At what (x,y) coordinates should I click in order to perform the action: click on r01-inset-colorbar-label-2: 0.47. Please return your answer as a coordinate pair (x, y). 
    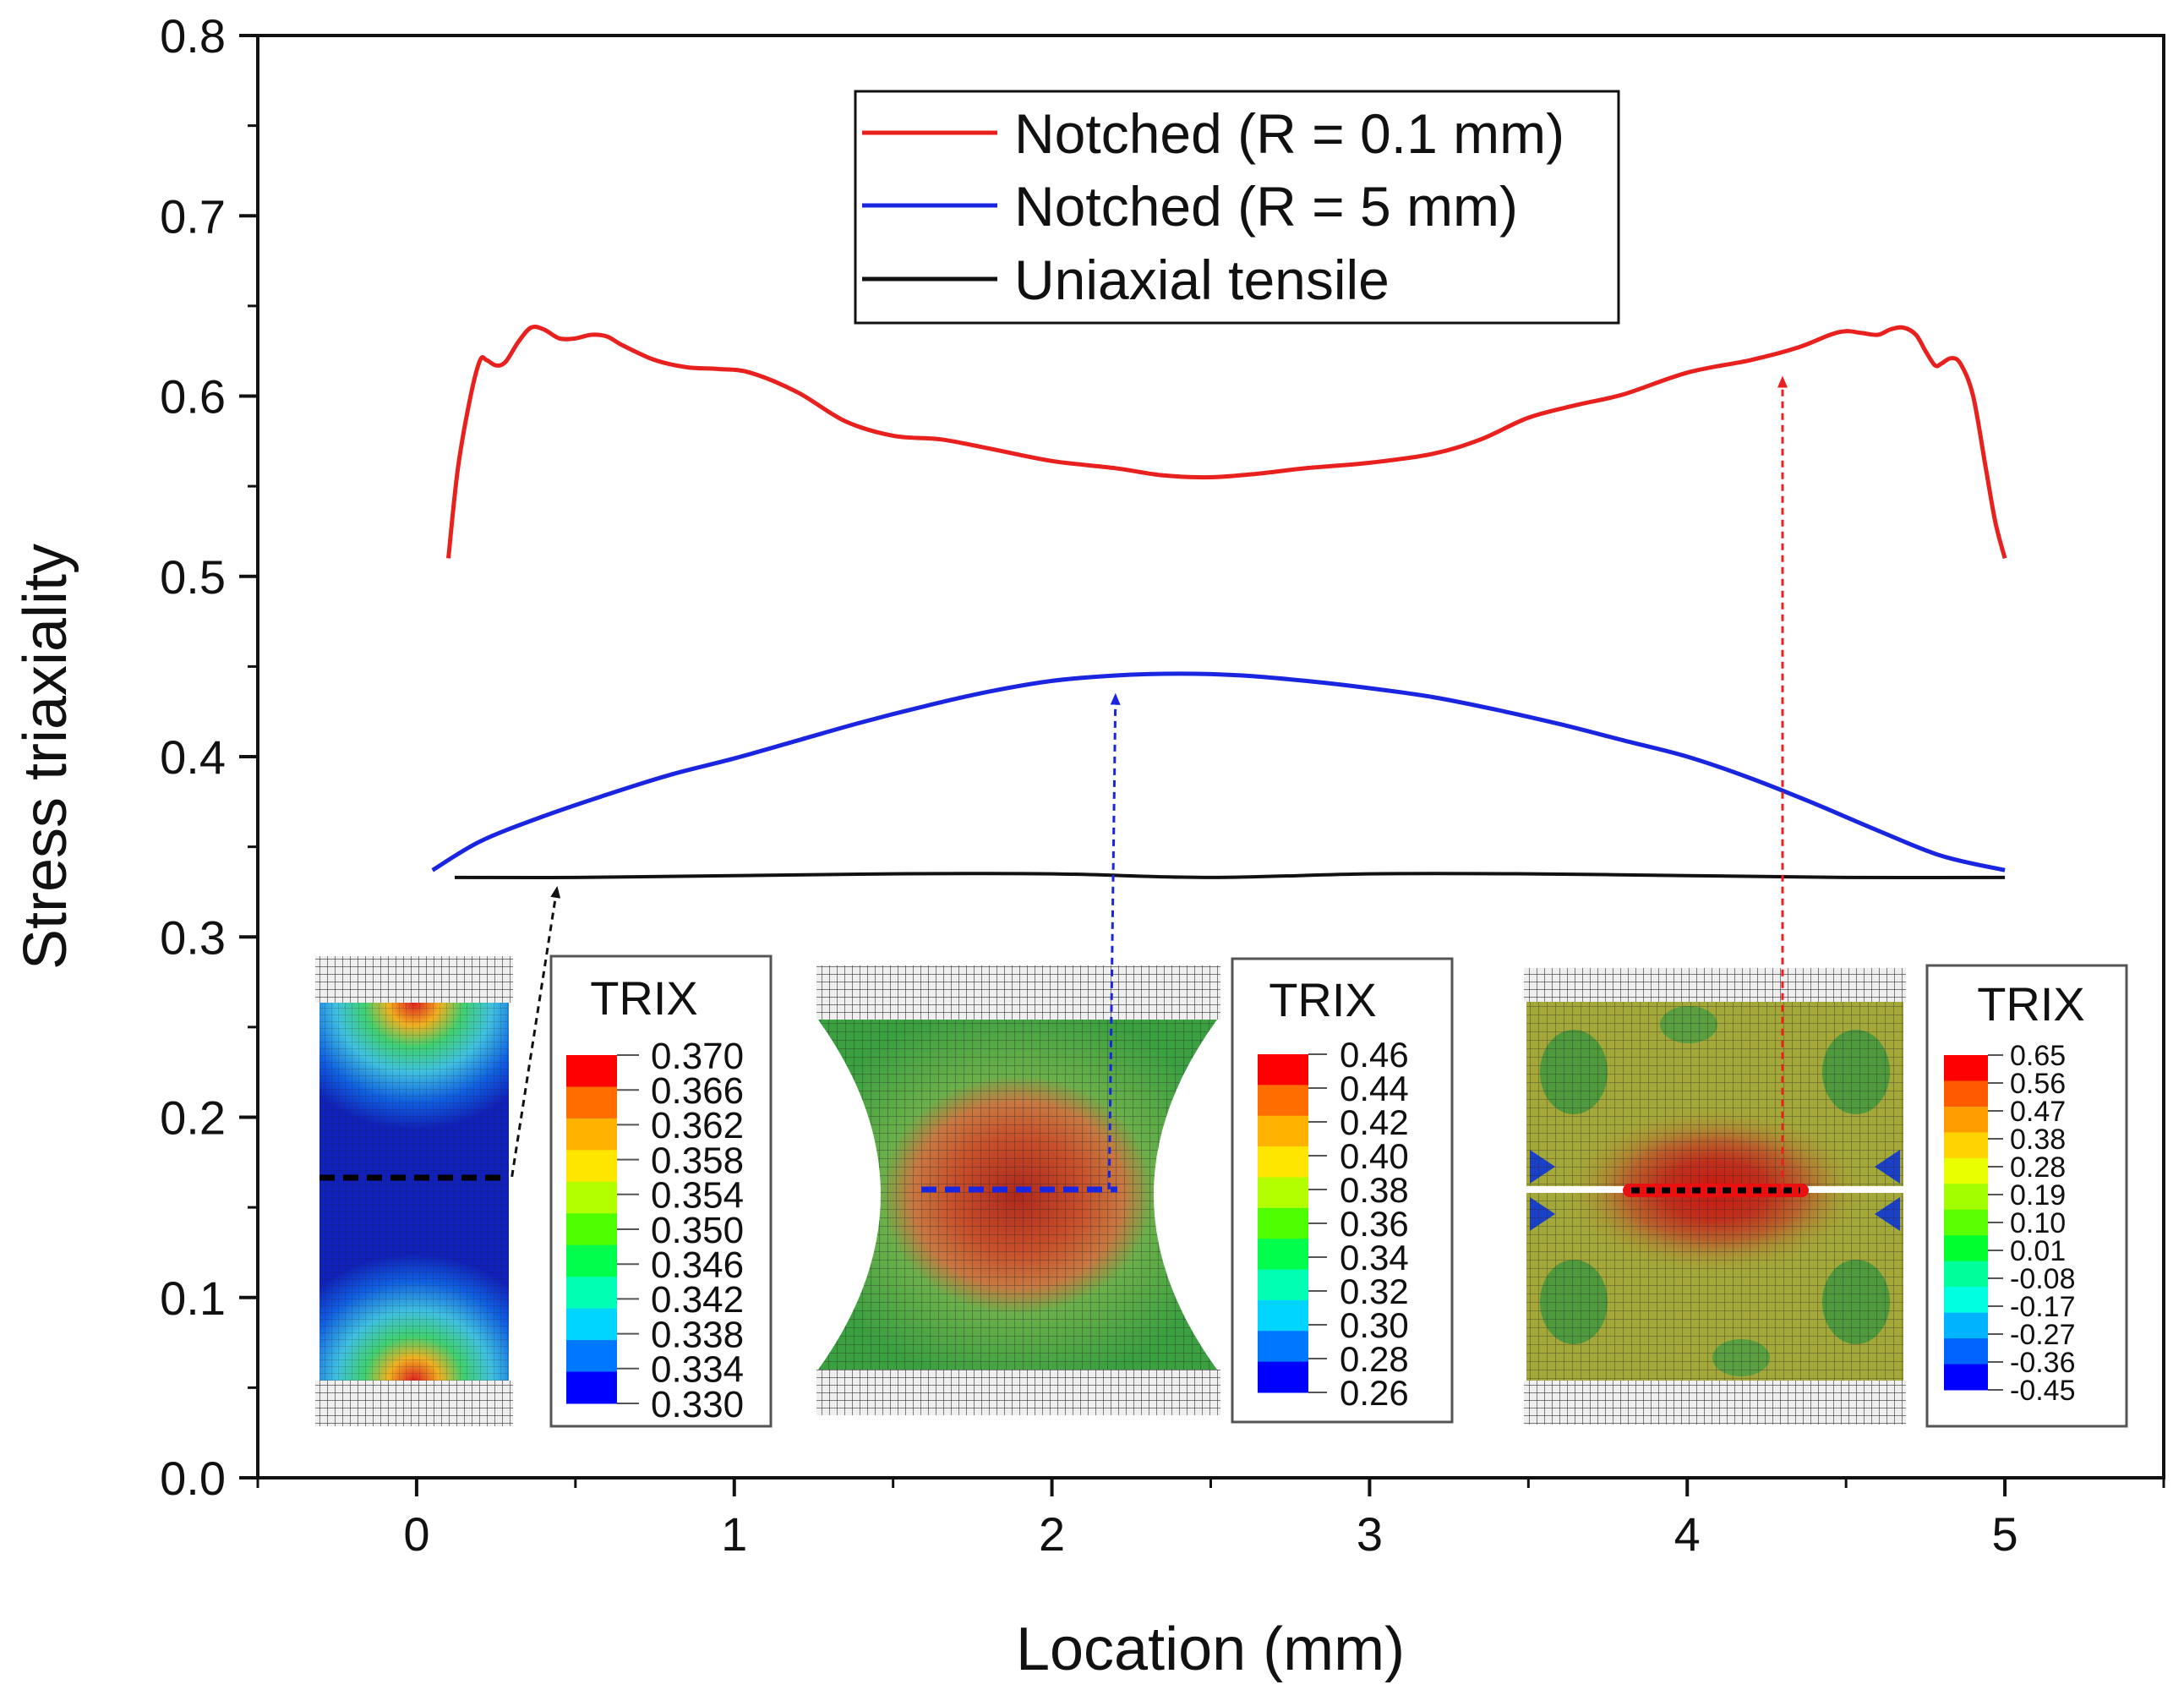
    Looking at the image, I should click on (2038, 1112).